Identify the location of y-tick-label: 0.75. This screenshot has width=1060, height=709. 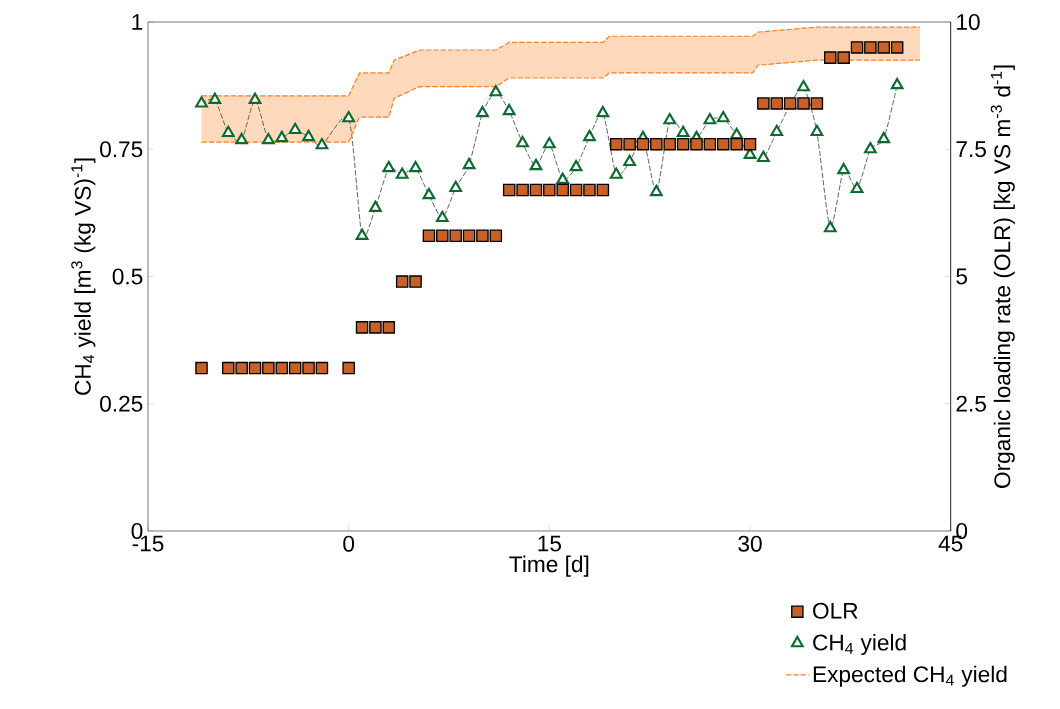
(121, 149).